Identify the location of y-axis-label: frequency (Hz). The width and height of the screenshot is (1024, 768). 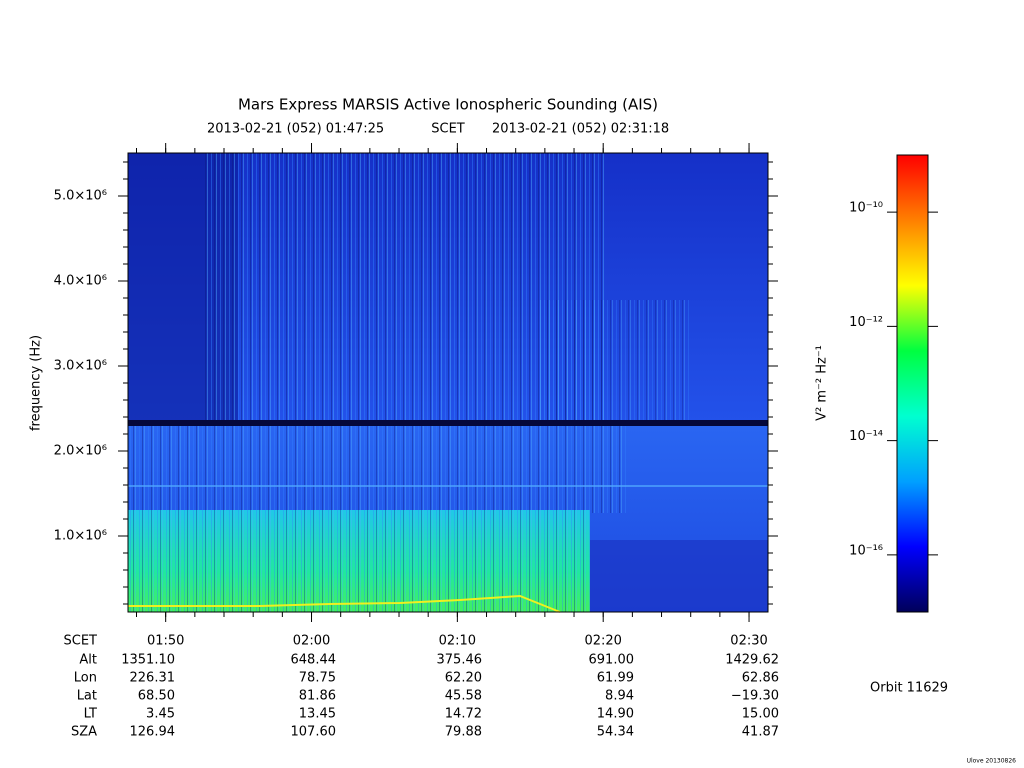
(36, 383).